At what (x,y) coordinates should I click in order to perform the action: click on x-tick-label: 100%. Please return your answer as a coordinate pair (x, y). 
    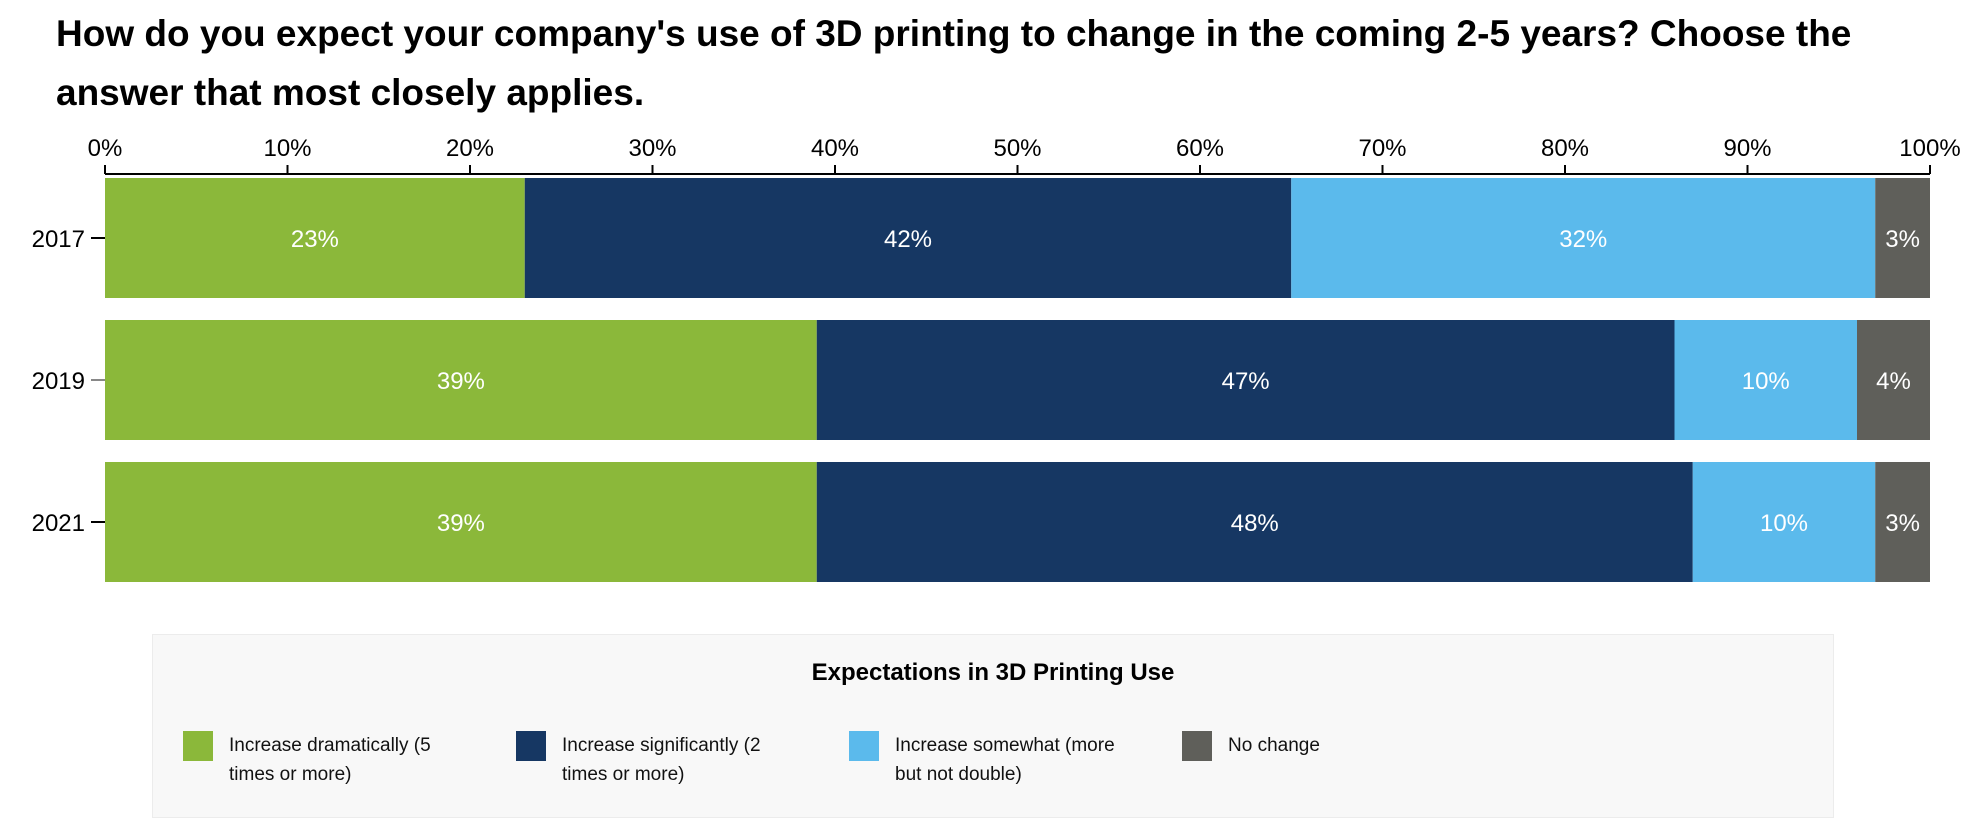
    Looking at the image, I should click on (1929, 148).